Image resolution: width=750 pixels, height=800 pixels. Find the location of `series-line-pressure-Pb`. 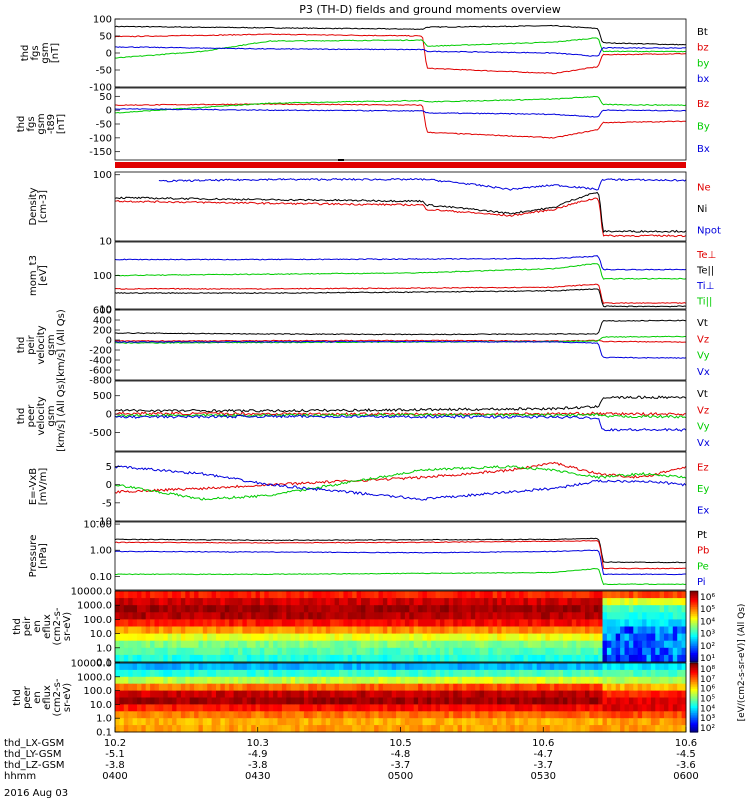

series-line-pressure-Pb is located at coordinates (400, 555).